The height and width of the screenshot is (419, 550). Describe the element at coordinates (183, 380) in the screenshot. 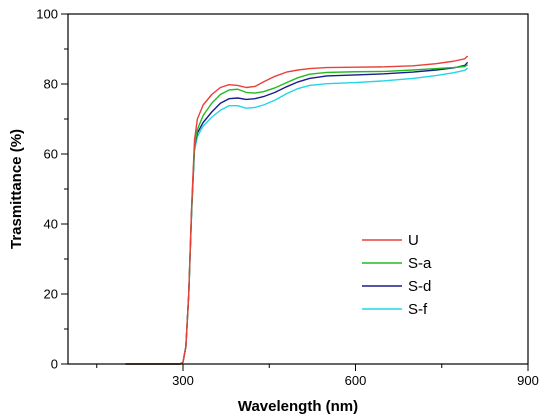

I see `x-tick-label: 300` at that location.